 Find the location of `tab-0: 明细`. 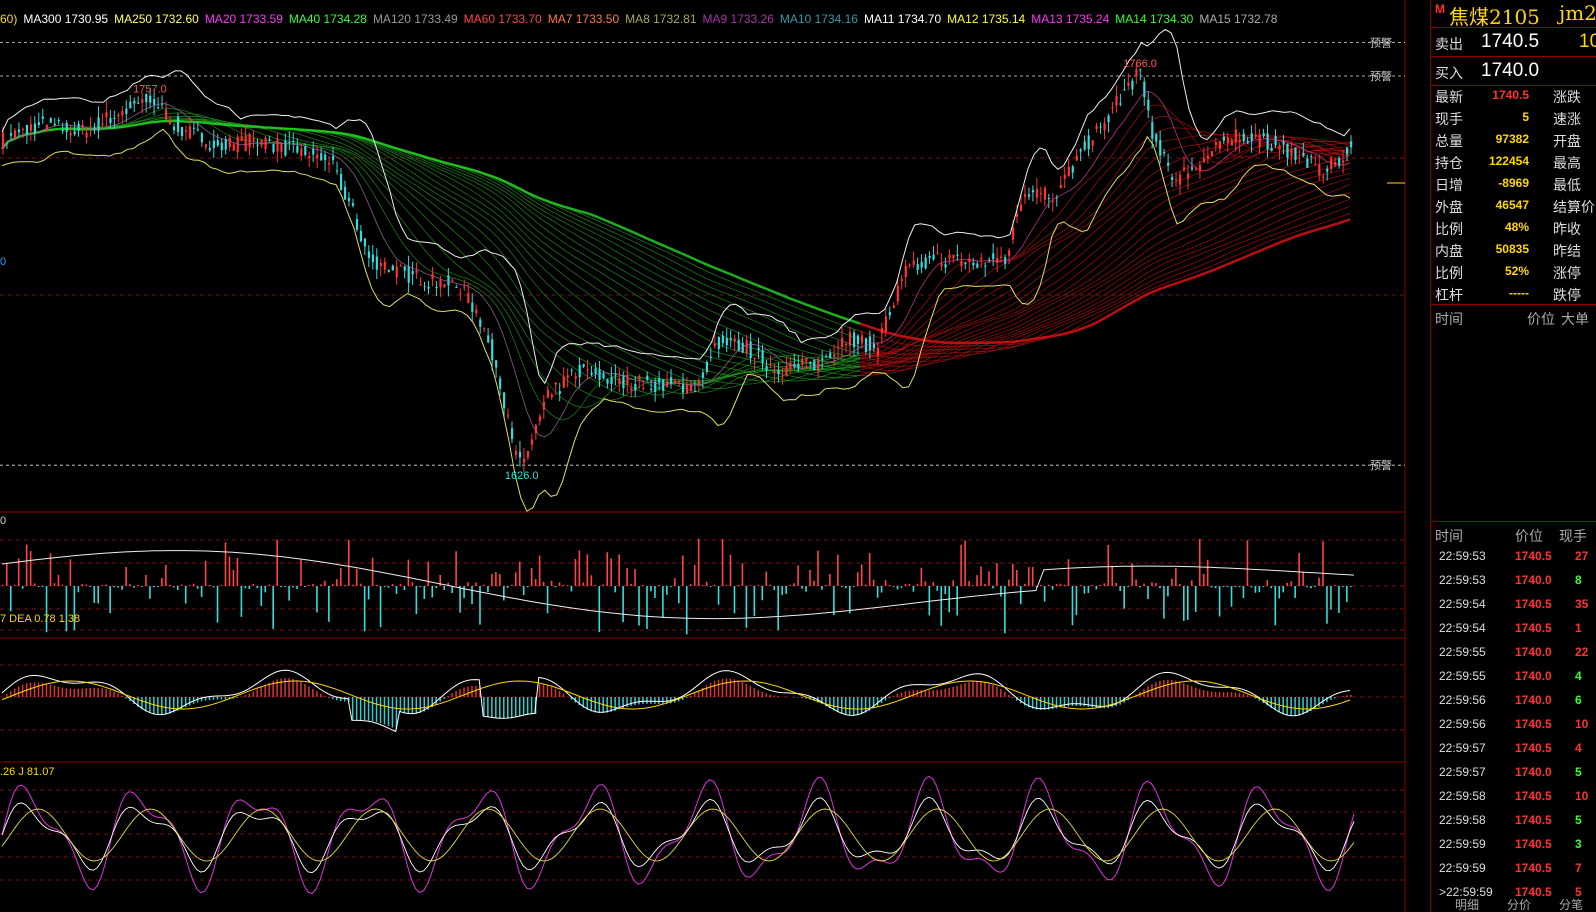

tab-0: 明细 is located at coordinates (1467, 905).